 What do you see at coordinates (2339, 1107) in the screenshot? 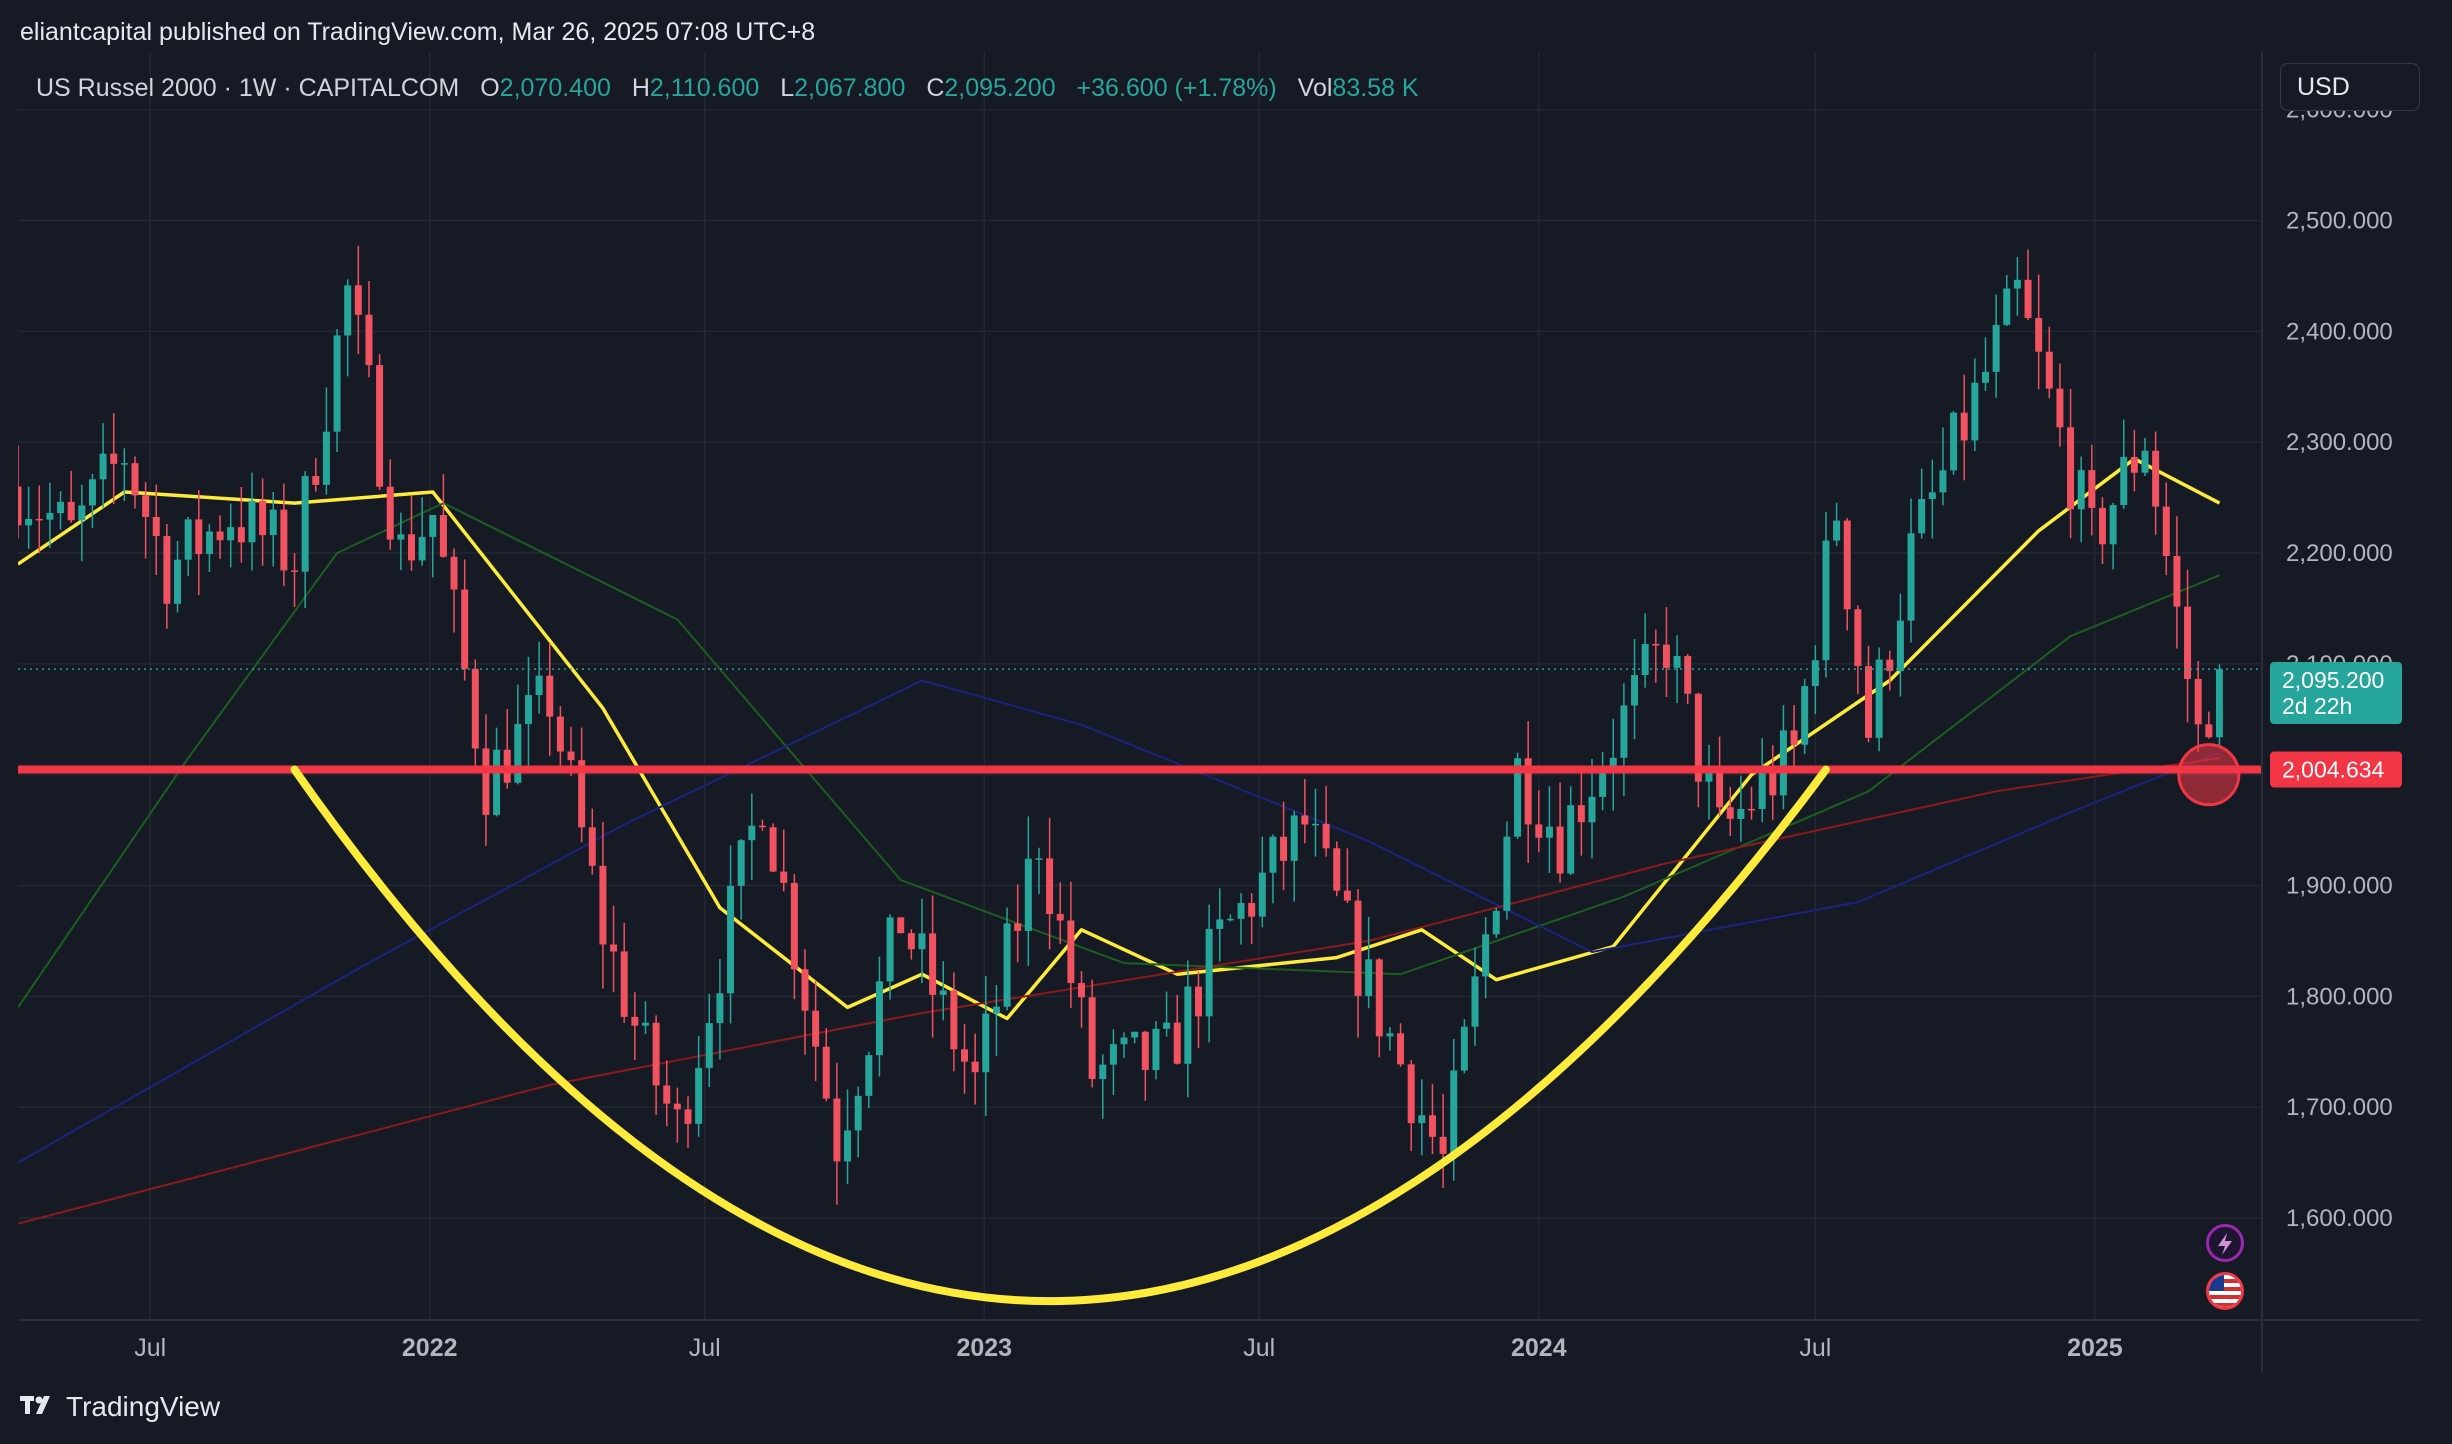
I see `price-tick-label: 1,700.000` at bounding box center [2339, 1107].